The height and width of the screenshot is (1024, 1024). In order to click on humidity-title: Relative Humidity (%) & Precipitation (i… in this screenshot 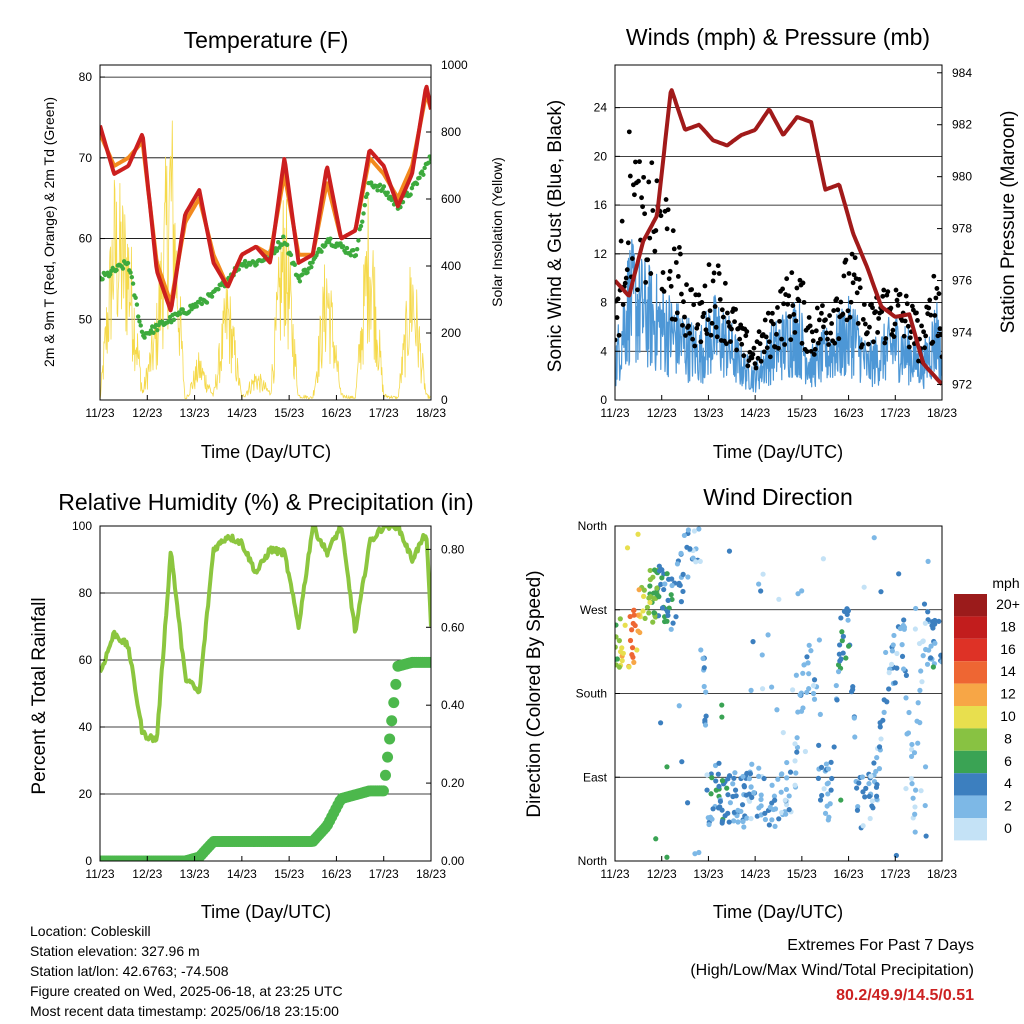, I will do `click(265, 502)`.